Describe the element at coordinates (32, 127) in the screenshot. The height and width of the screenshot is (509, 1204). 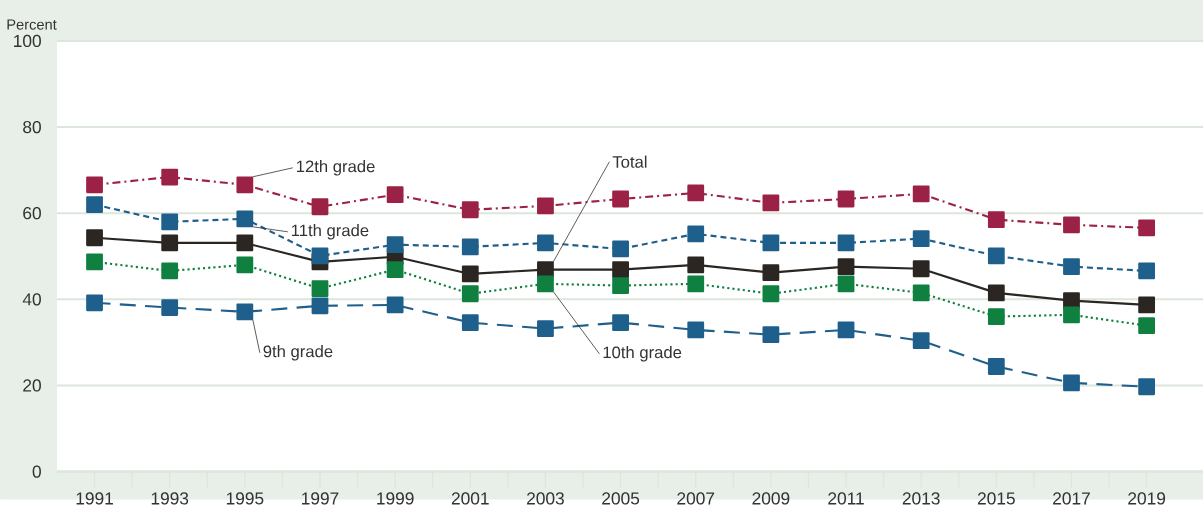
I see `y-tick-label: 80` at that location.